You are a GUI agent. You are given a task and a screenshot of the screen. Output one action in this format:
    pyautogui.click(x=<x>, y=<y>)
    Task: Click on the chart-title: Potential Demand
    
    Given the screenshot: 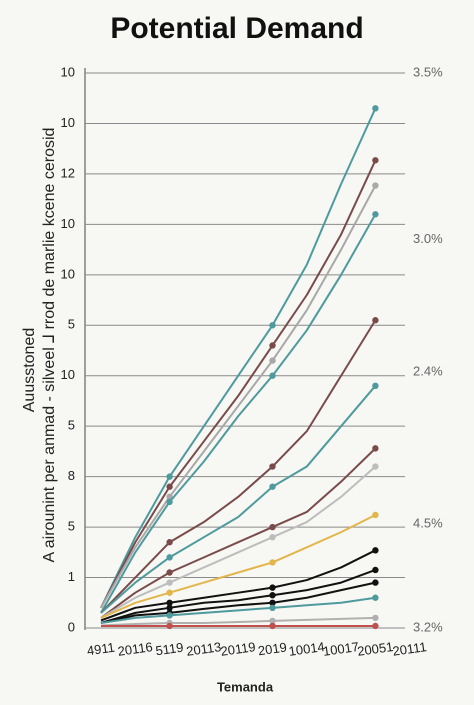 What is the action you would take?
    pyautogui.click(x=236, y=28)
    